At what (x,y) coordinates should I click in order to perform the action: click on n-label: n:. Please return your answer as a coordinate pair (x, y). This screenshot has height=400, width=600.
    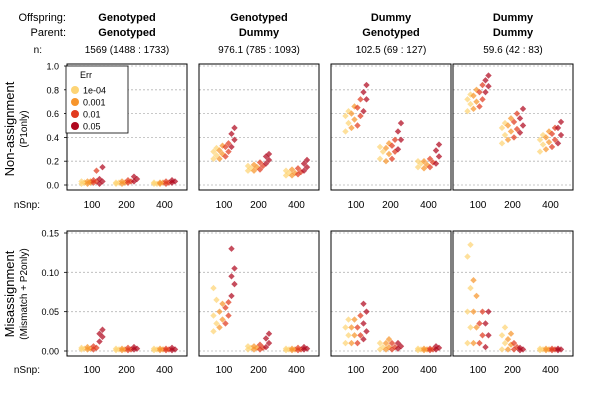
    Looking at the image, I should click on (38, 50).